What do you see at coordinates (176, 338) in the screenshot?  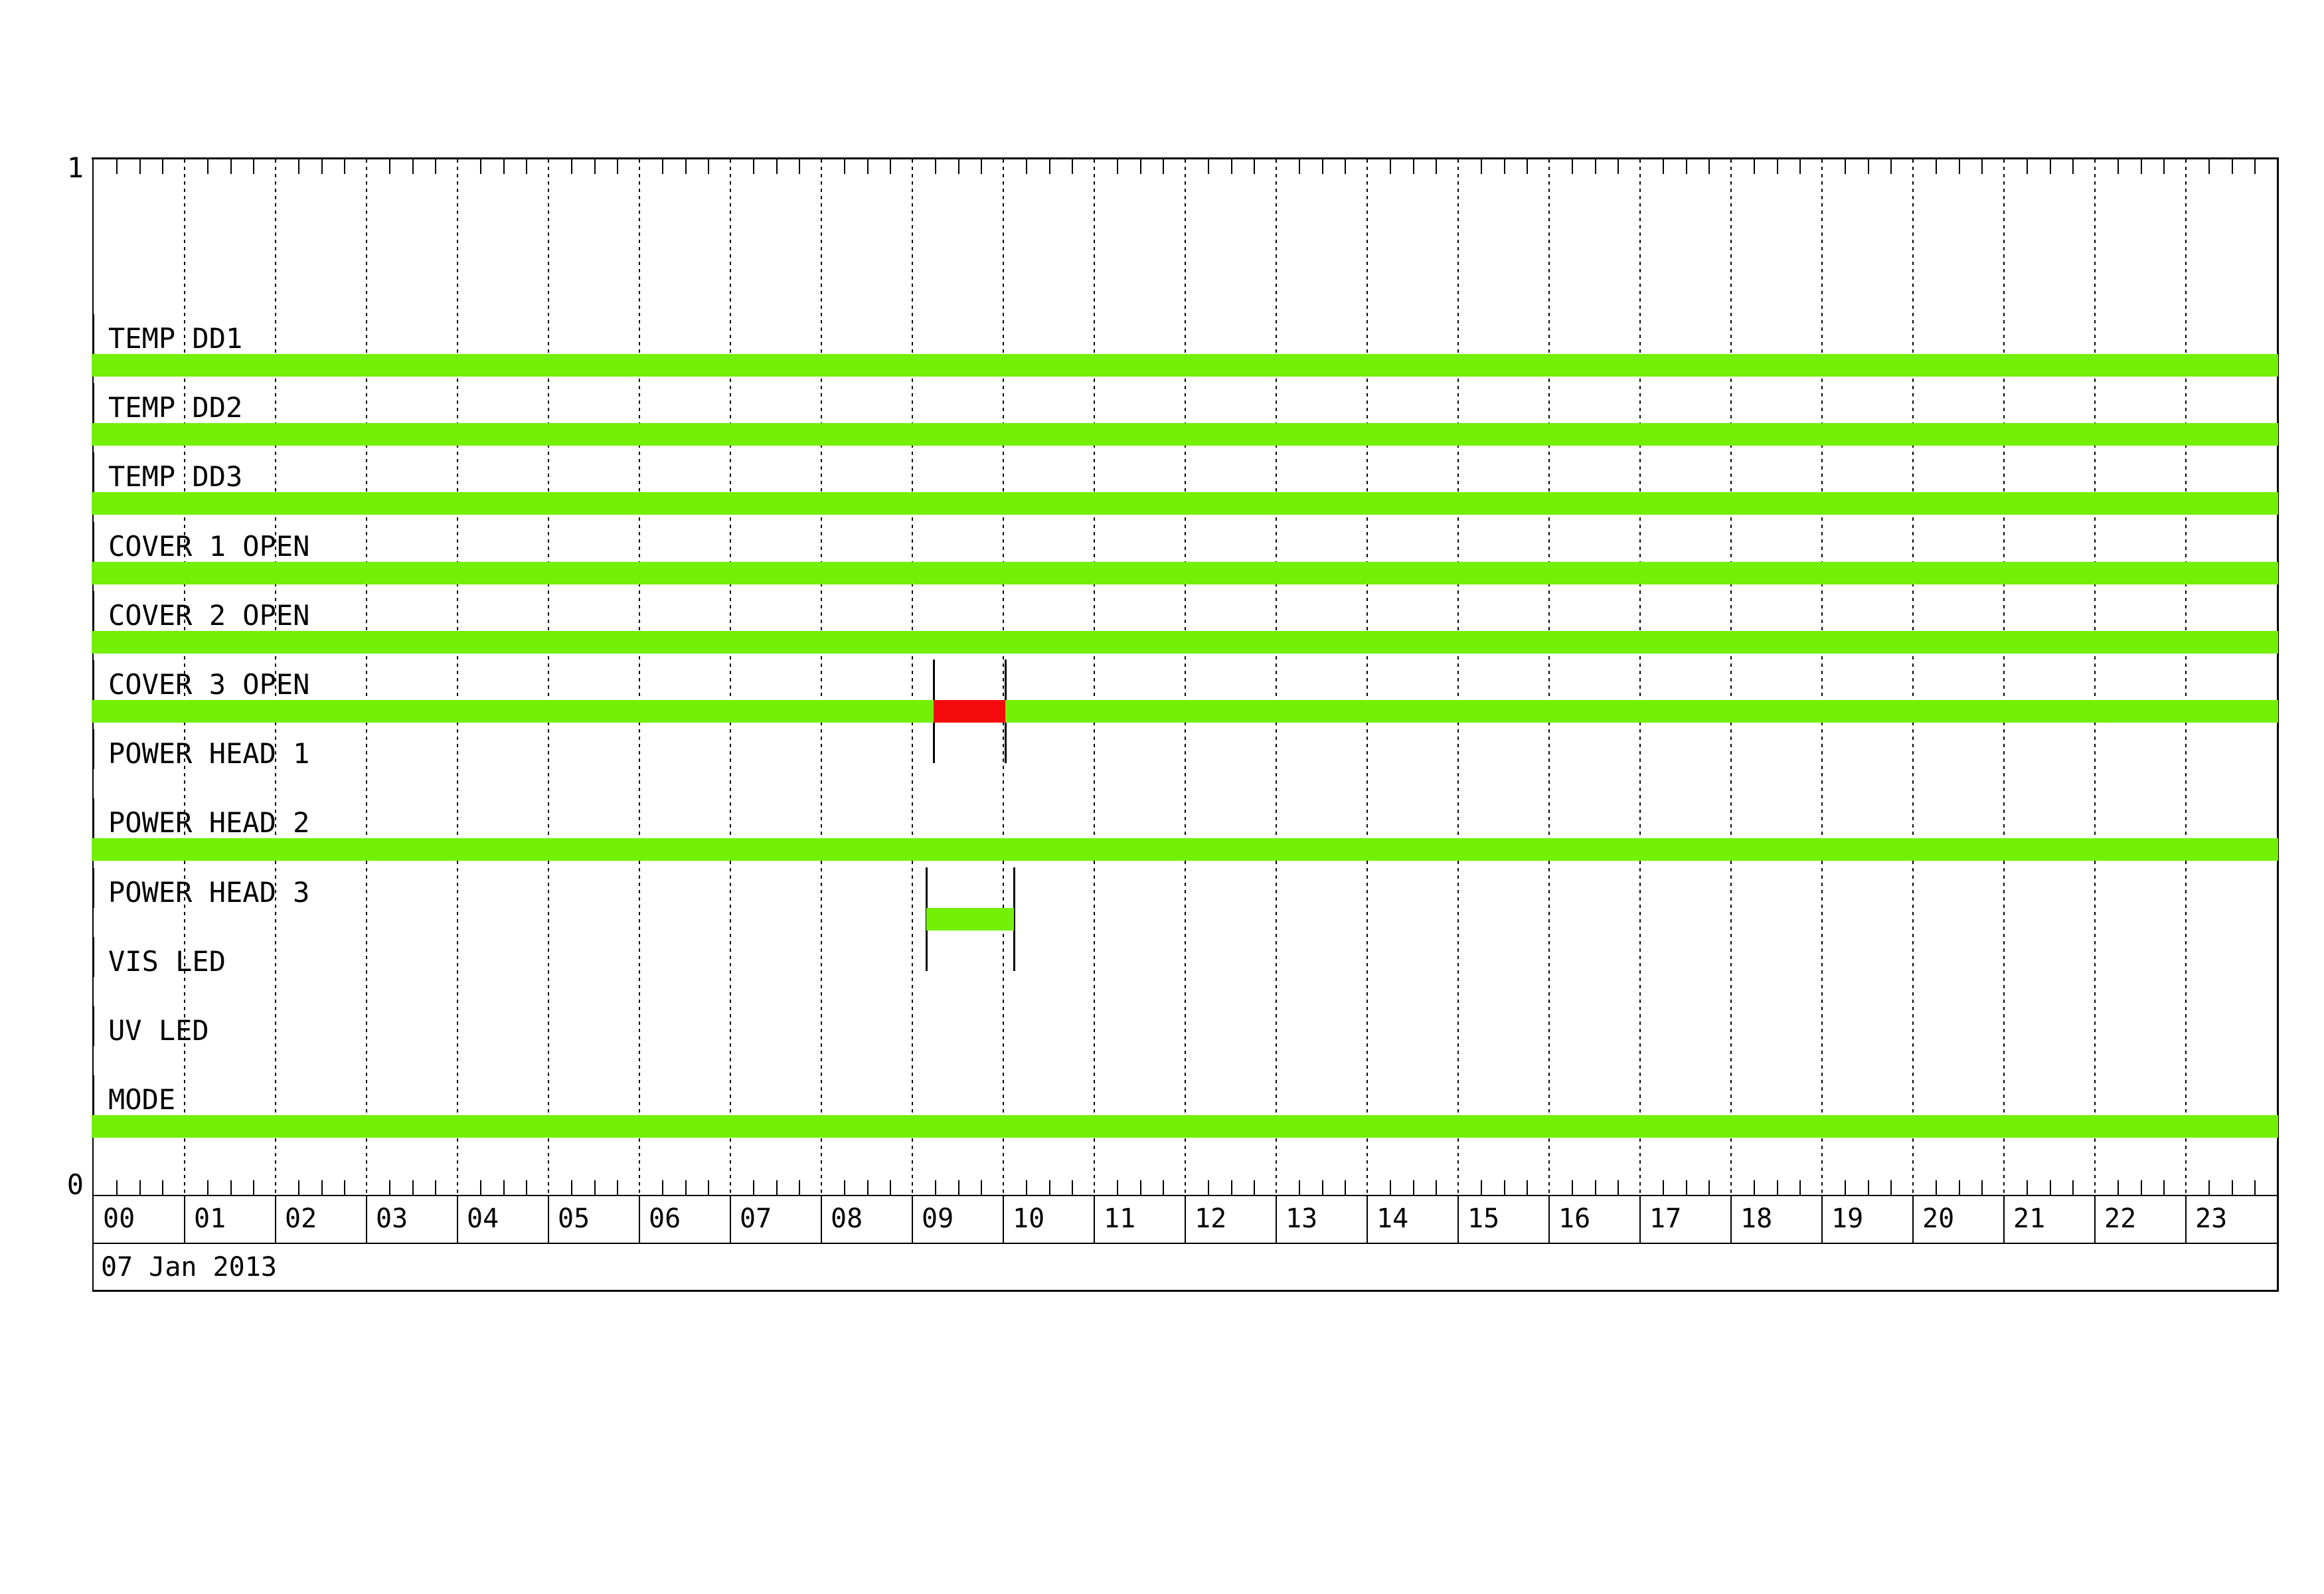 I see `row-label-temp-dd1: TEMP DD1` at bounding box center [176, 338].